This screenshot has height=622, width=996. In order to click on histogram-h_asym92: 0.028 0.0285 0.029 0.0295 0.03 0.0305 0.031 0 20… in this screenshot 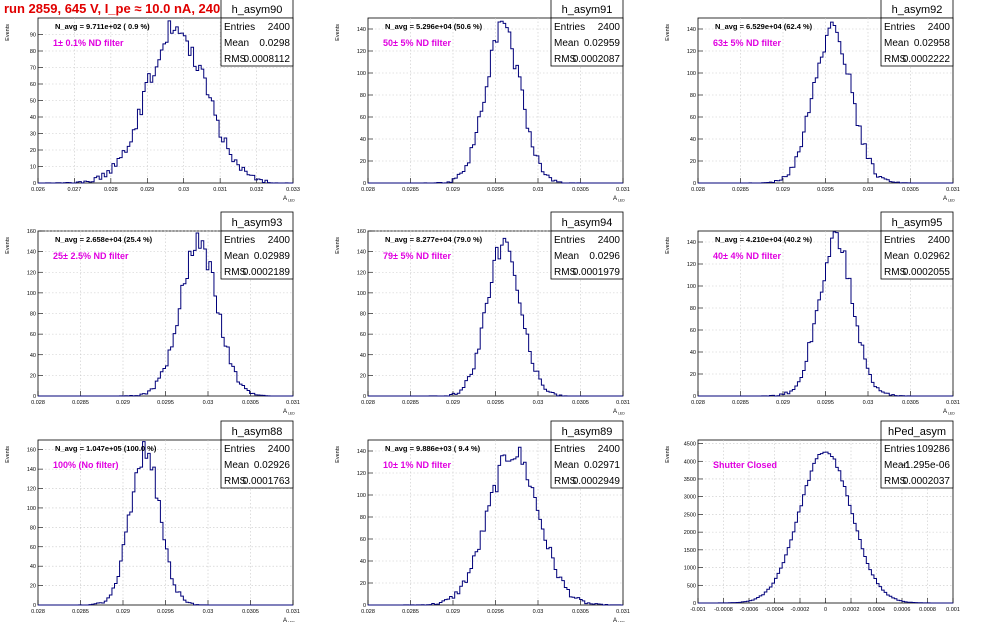, I will do `click(812, 101)`.